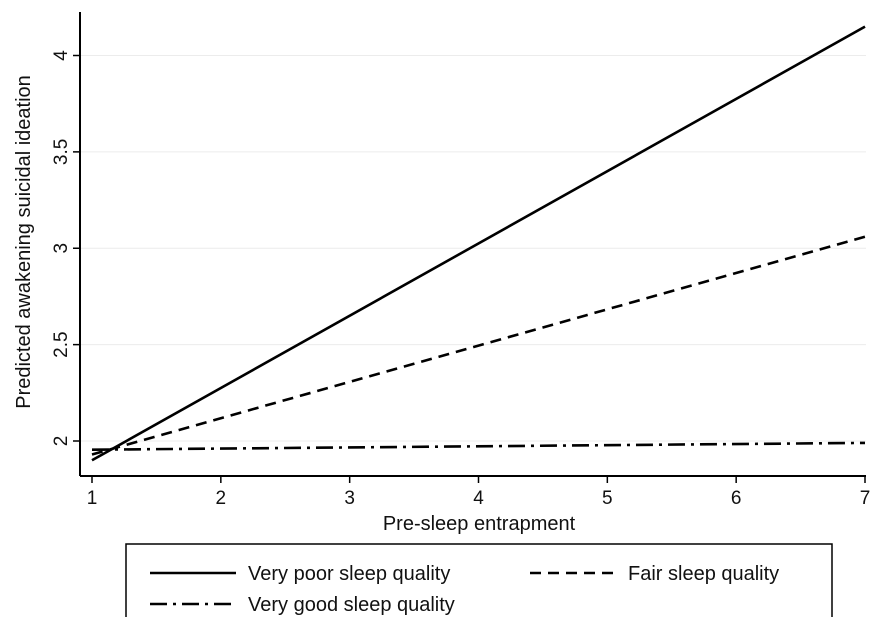  I want to click on legend-label-3: Very good sleep quality, so click(351, 605).